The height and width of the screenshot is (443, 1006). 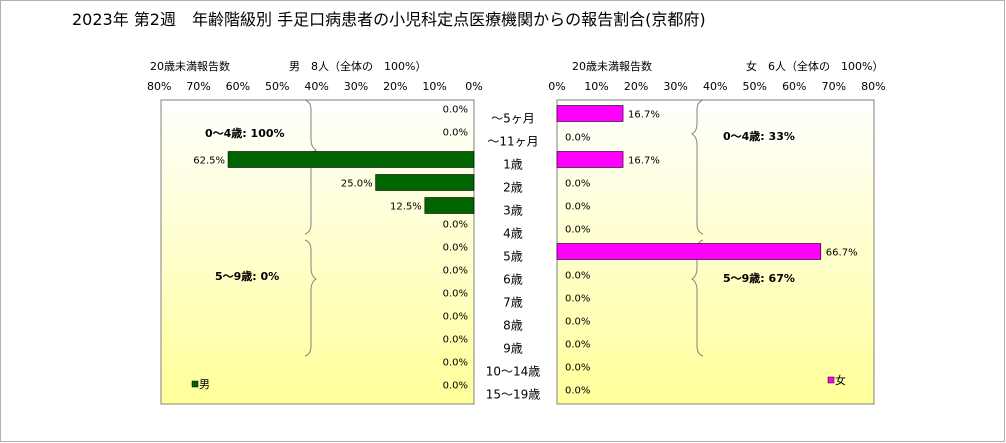 What do you see at coordinates (759, 278) in the screenshot?
I see `female-annotation-5-9: 5～9歳: 67%` at bounding box center [759, 278].